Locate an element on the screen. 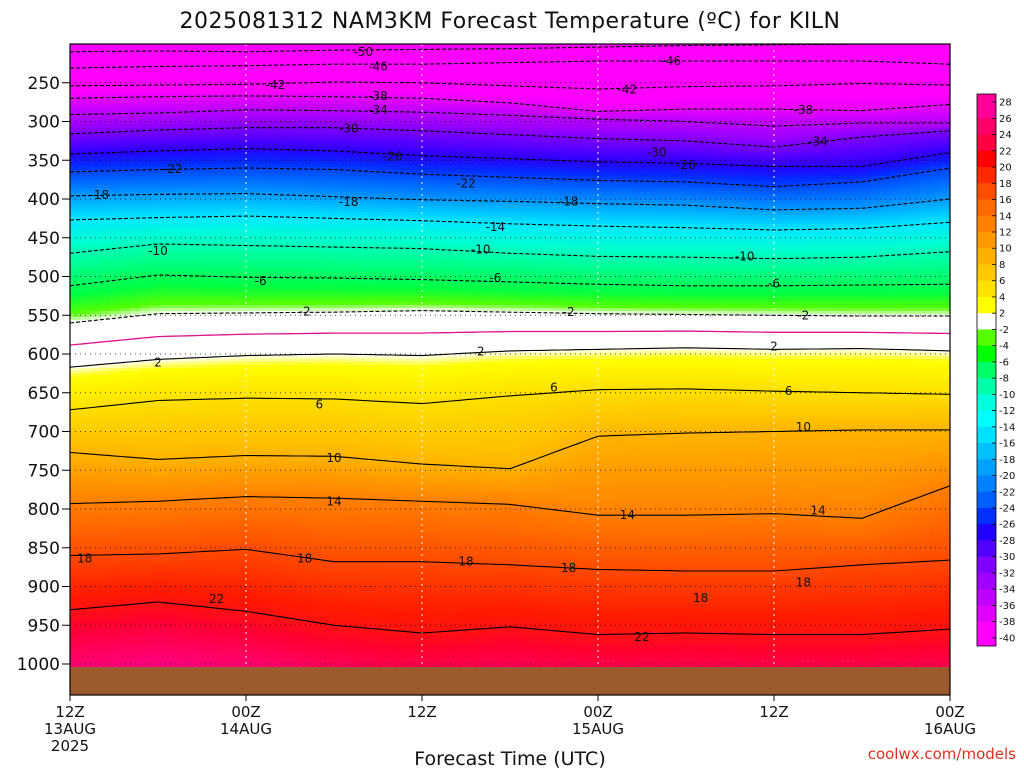 The image size is (1024, 768). y-tick-label: 600 is located at coordinates (44, 355).